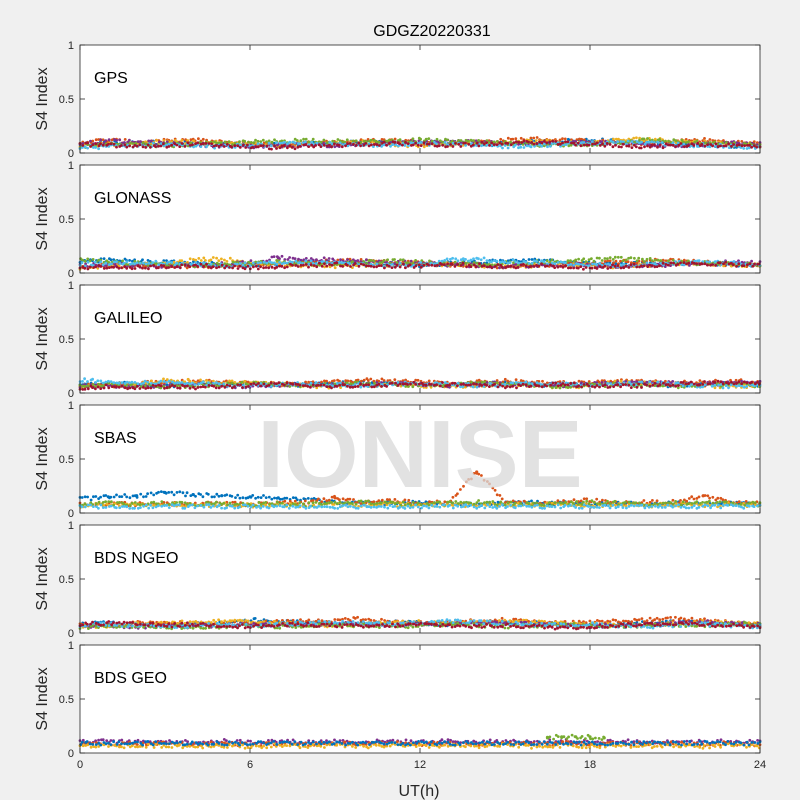  I want to click on y-tick-label: 1, so click(71, 46).